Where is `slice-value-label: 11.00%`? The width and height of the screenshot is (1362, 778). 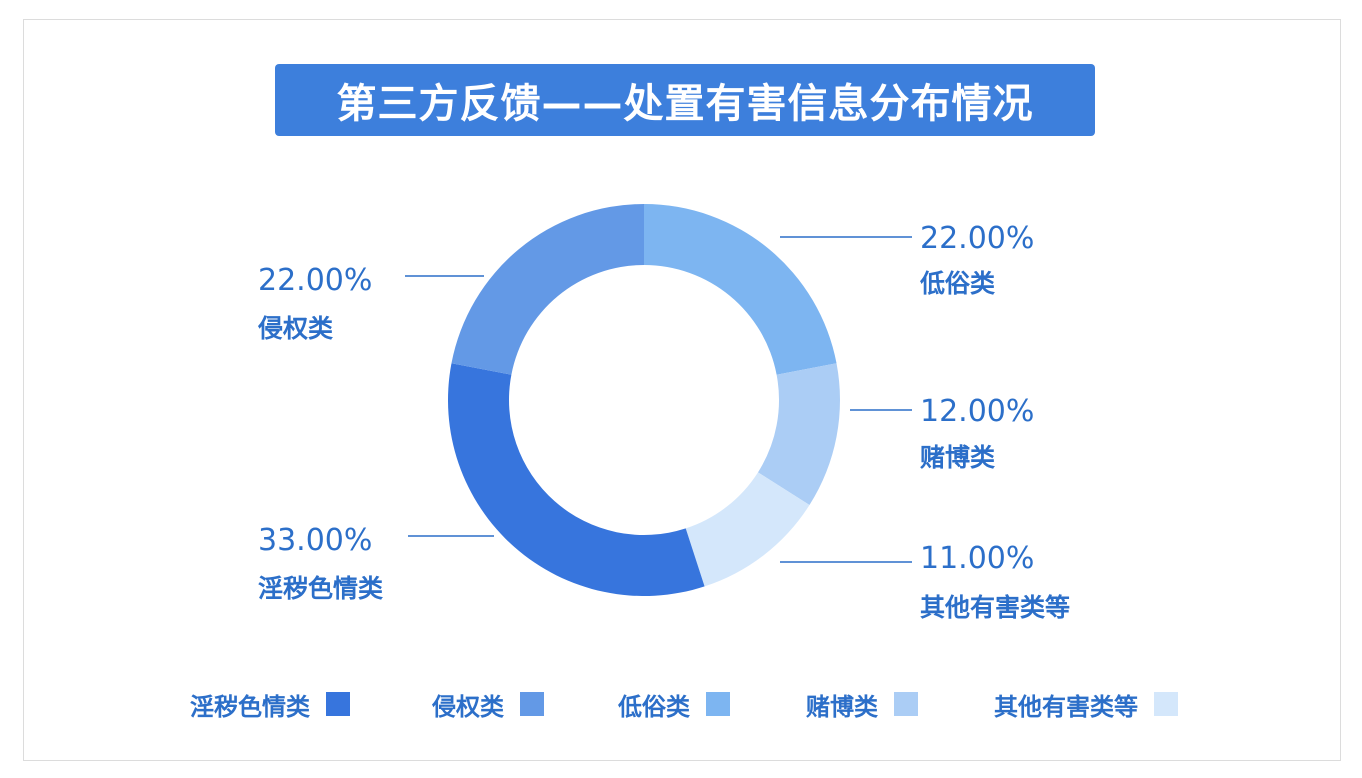 slice-value-label: 11.00% is located at coordinates (977, 558).